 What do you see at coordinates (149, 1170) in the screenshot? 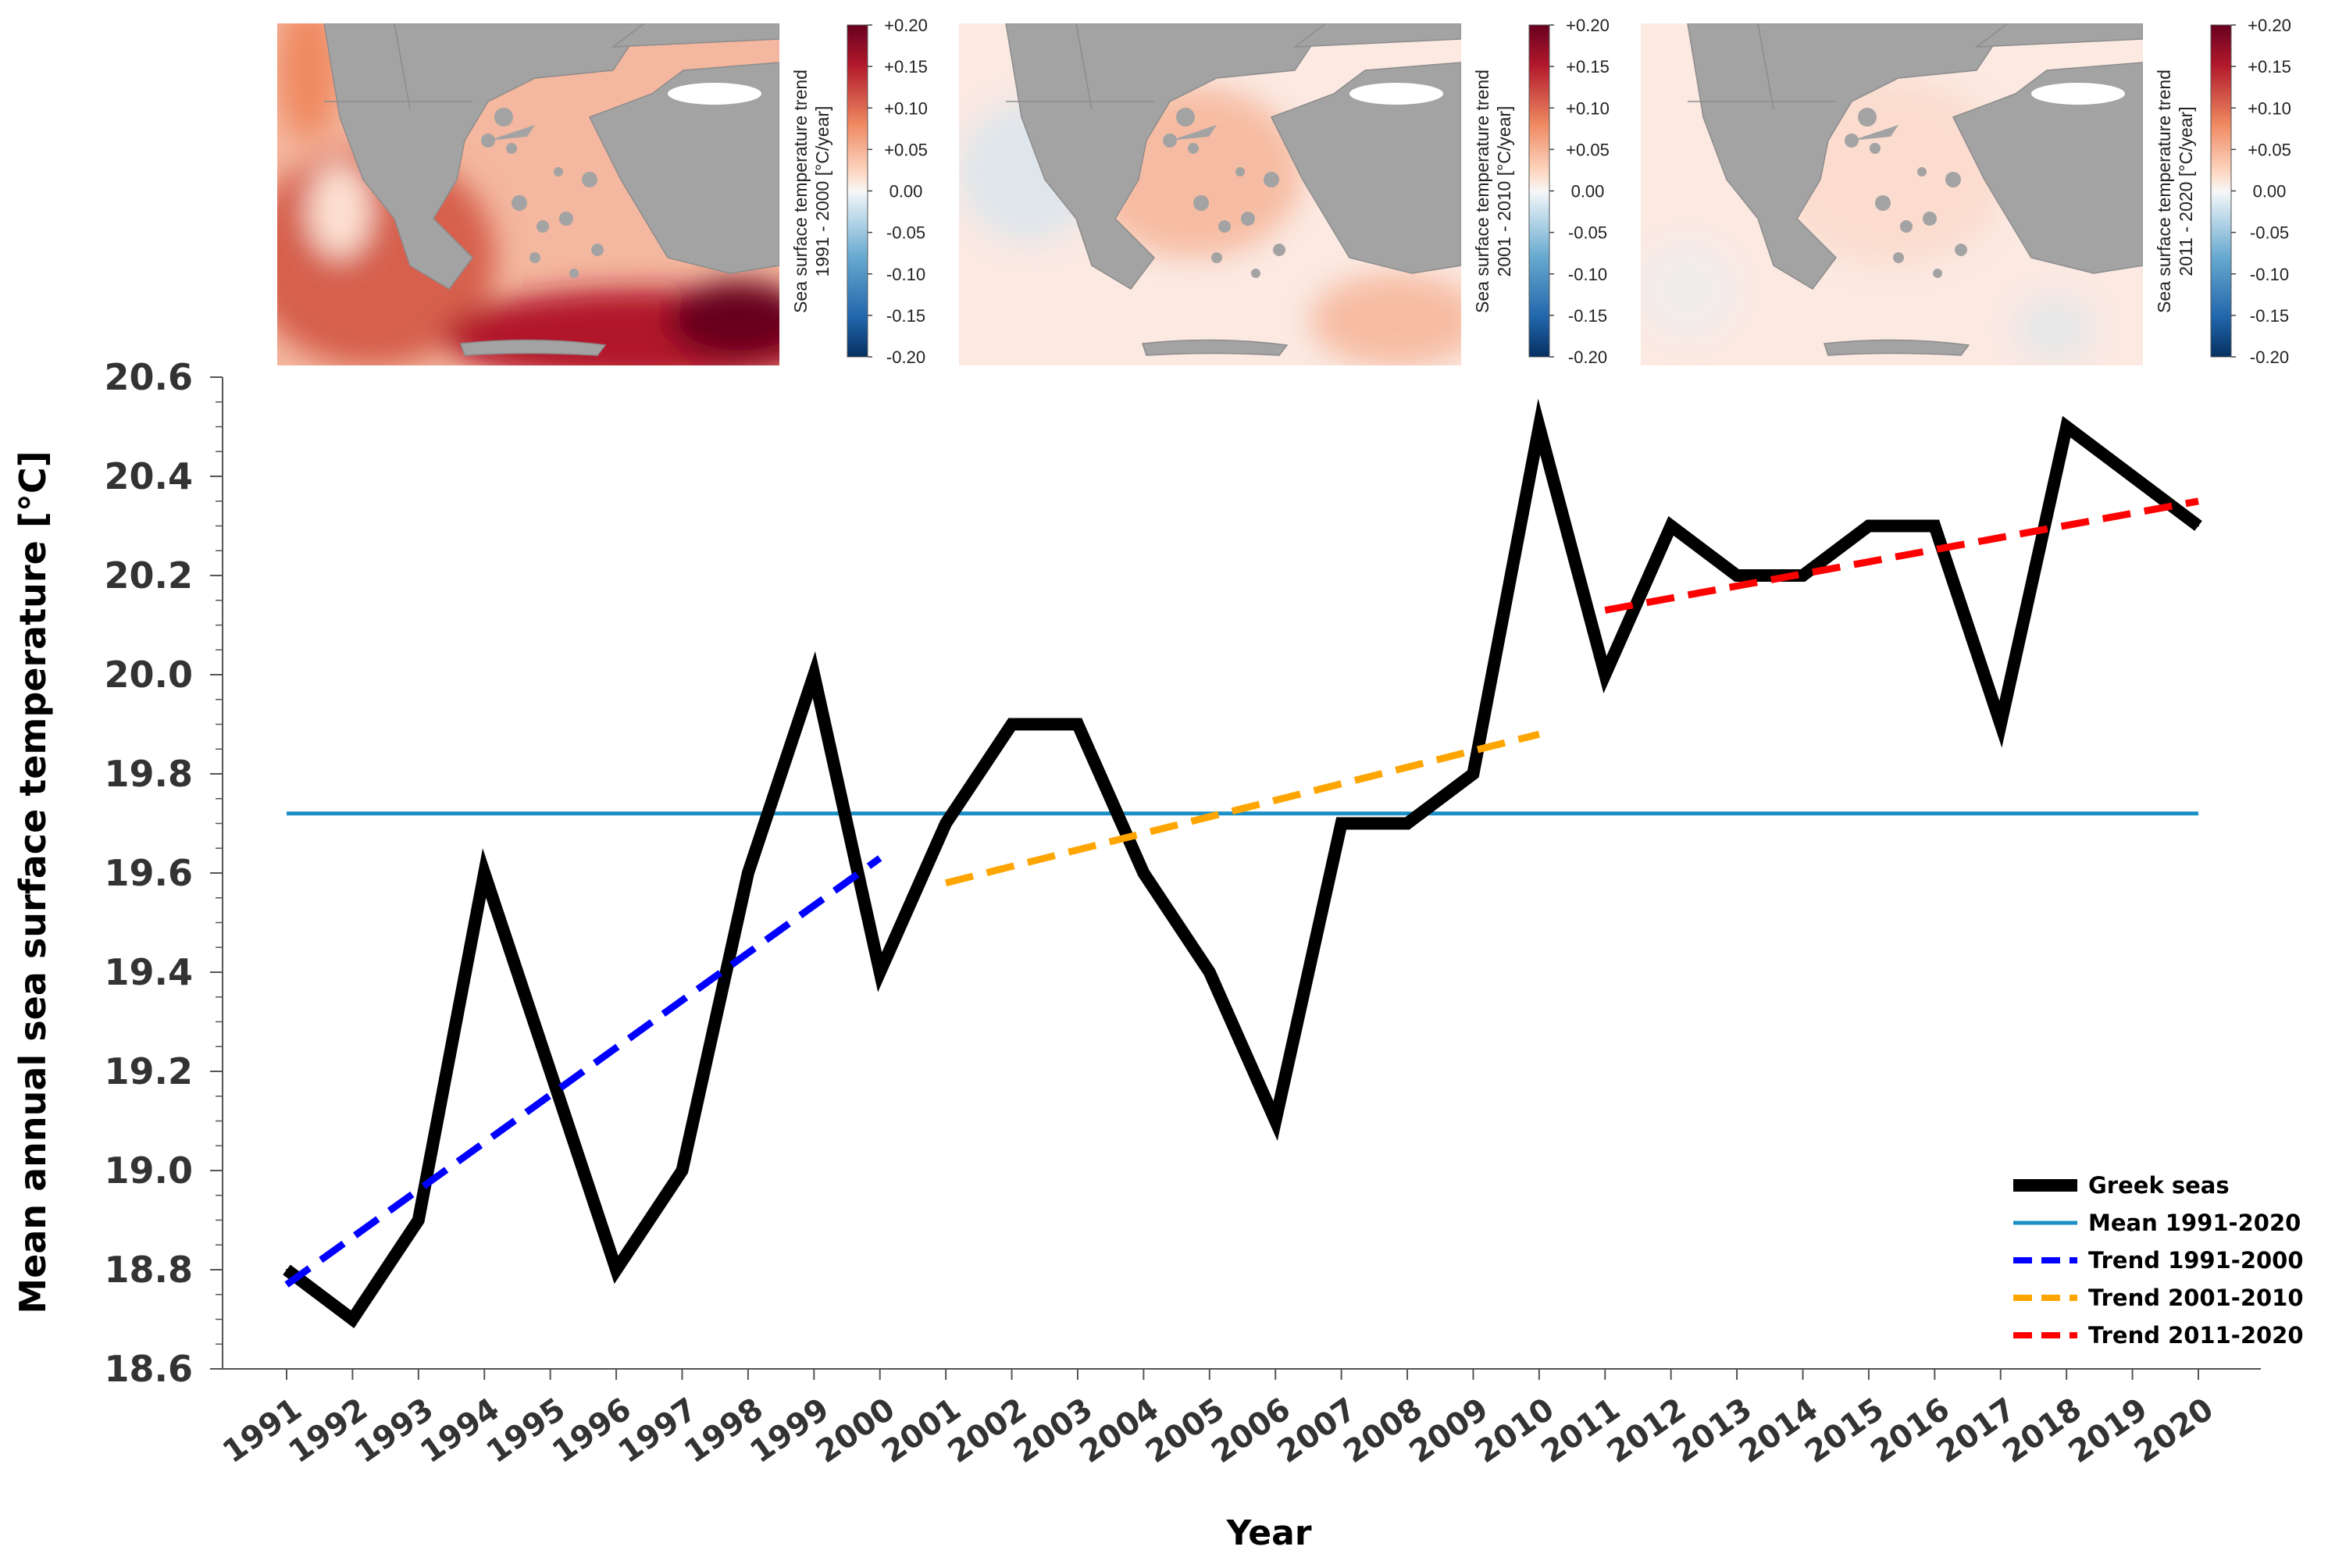
I see `y-tick-label: 19.0` at bounding box center [149, 1170].